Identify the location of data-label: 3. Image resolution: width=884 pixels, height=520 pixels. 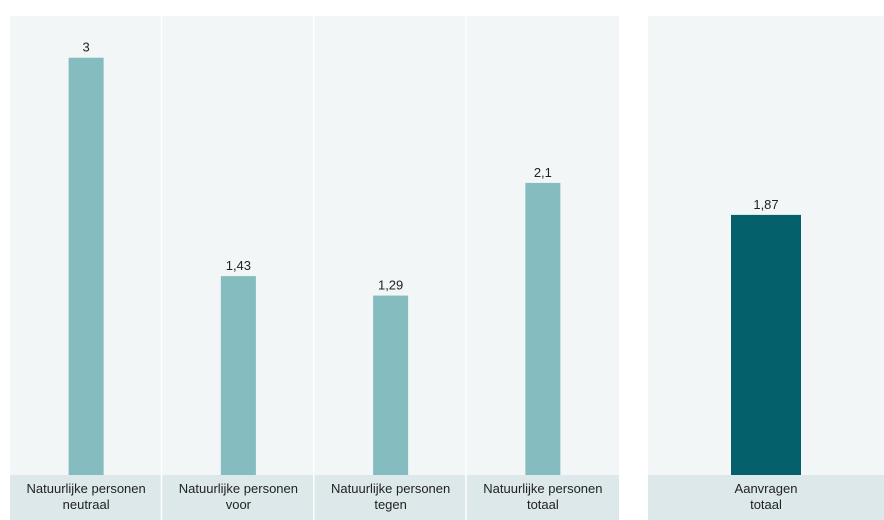
(86, 47).